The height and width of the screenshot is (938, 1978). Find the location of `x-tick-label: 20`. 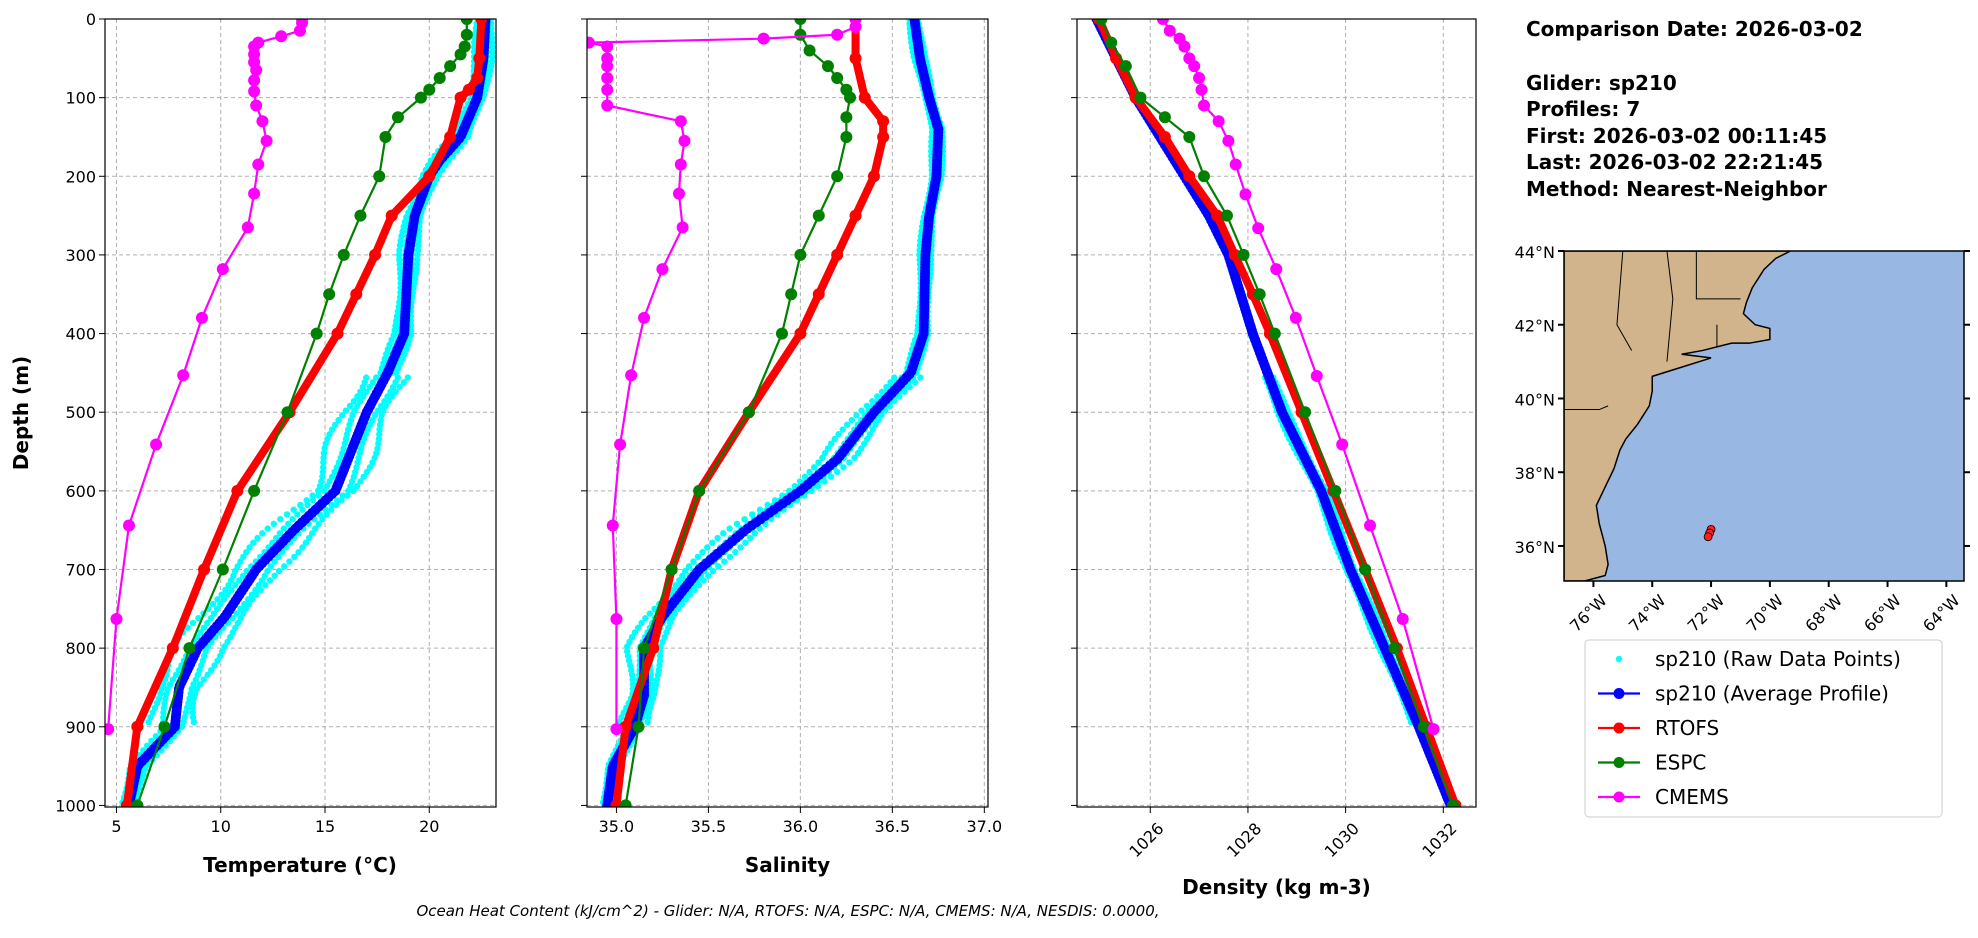

x-tick-label: 20 is located at coordinates (429, 826).